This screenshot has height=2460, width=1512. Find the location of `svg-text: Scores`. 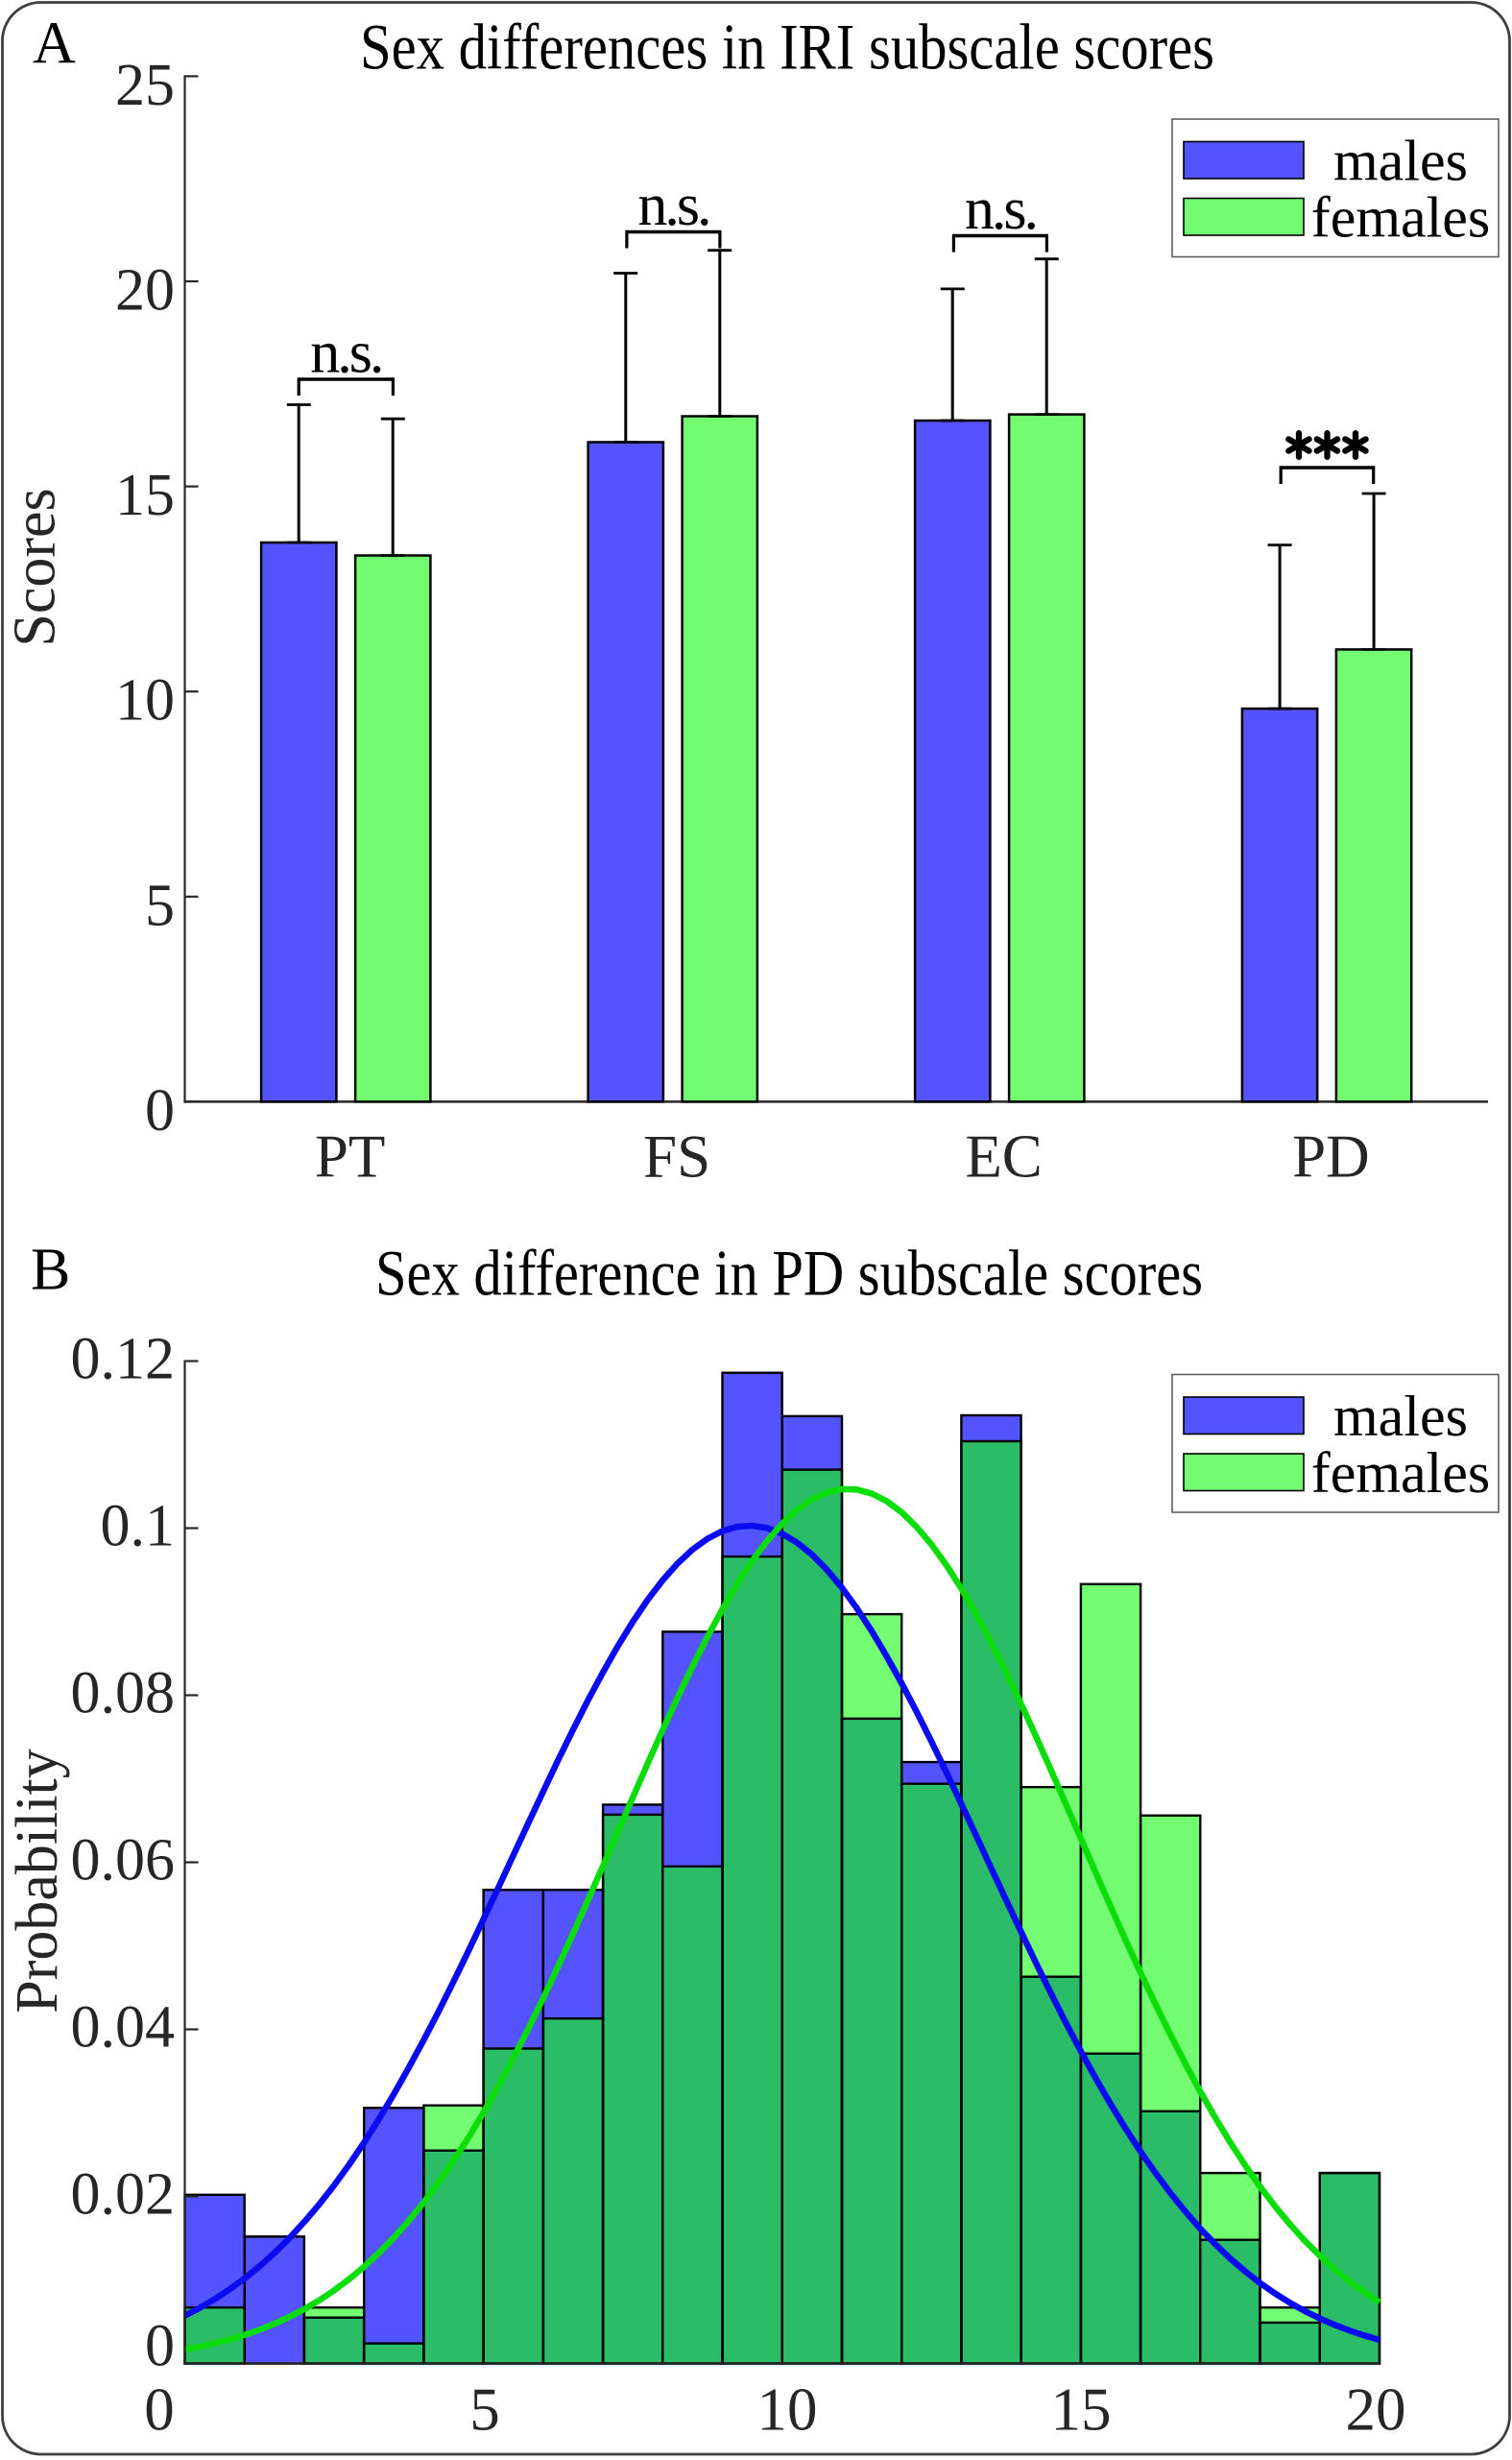

svg-text: Scores is located at coordinates (35, 567).